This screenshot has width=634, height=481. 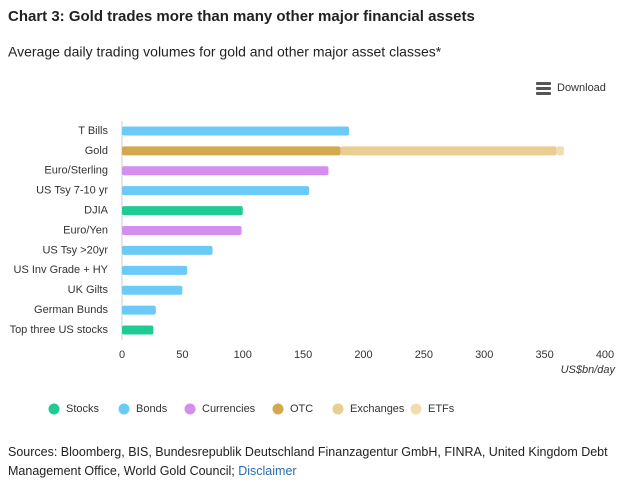 I want to click on x-tick-label: 100, so click(x=243, y=355).